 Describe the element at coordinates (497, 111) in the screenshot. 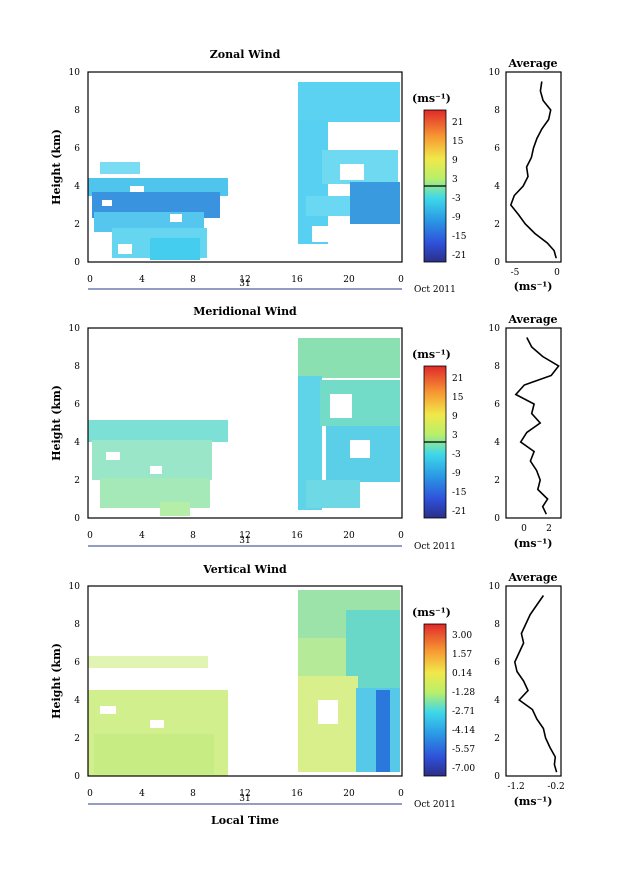

I see `profile-y-tick: 8` at that location.